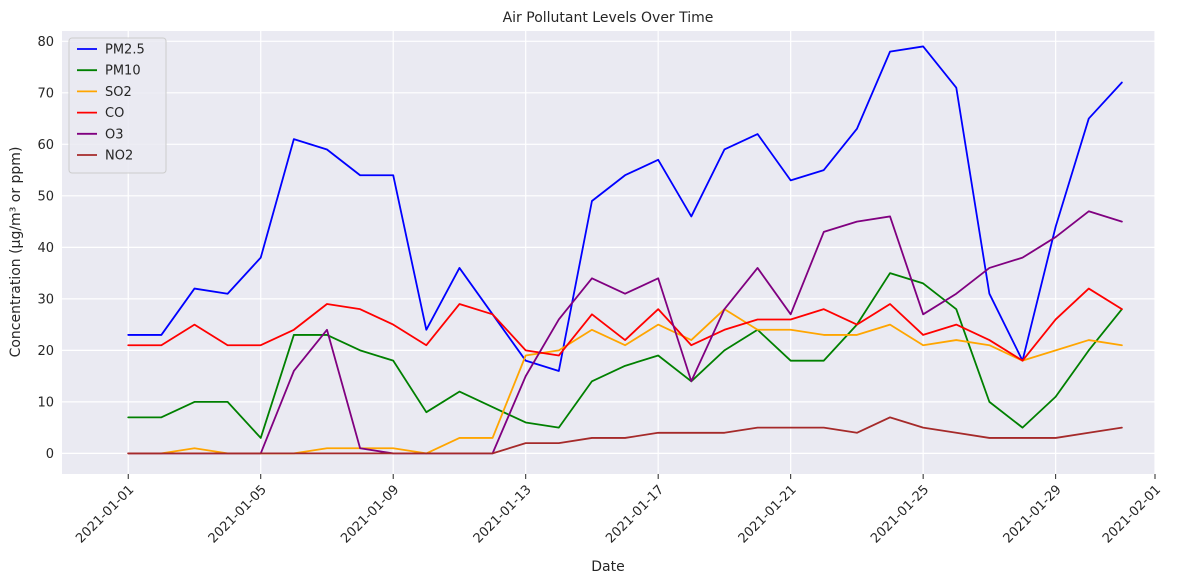  I want to click on y-tick-label: 60, so click(45, 145).